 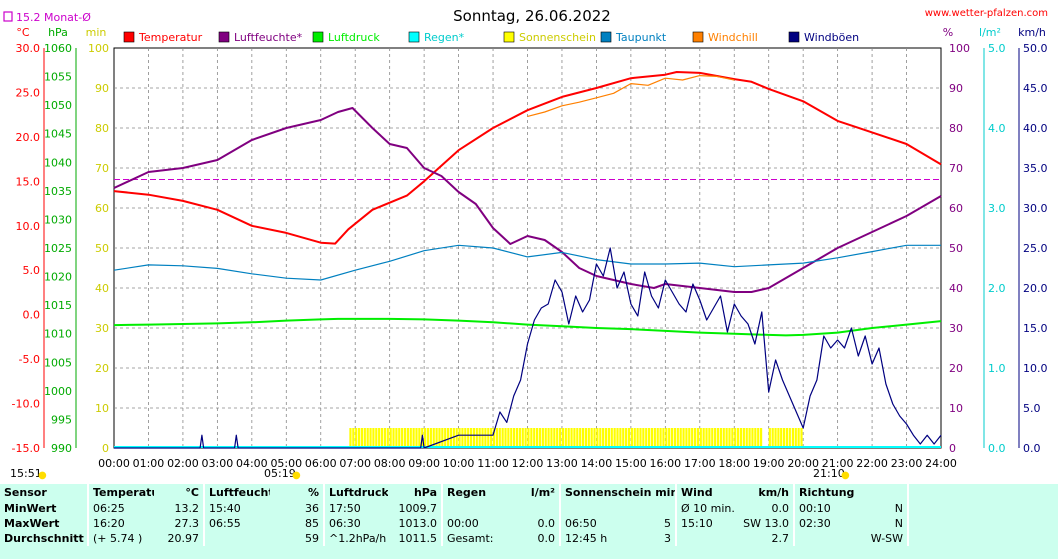 What do you see at coordinates (766, 523) in the screenshot?
I see `wind-value: SW 13.0` at bounding box center [766, 523].